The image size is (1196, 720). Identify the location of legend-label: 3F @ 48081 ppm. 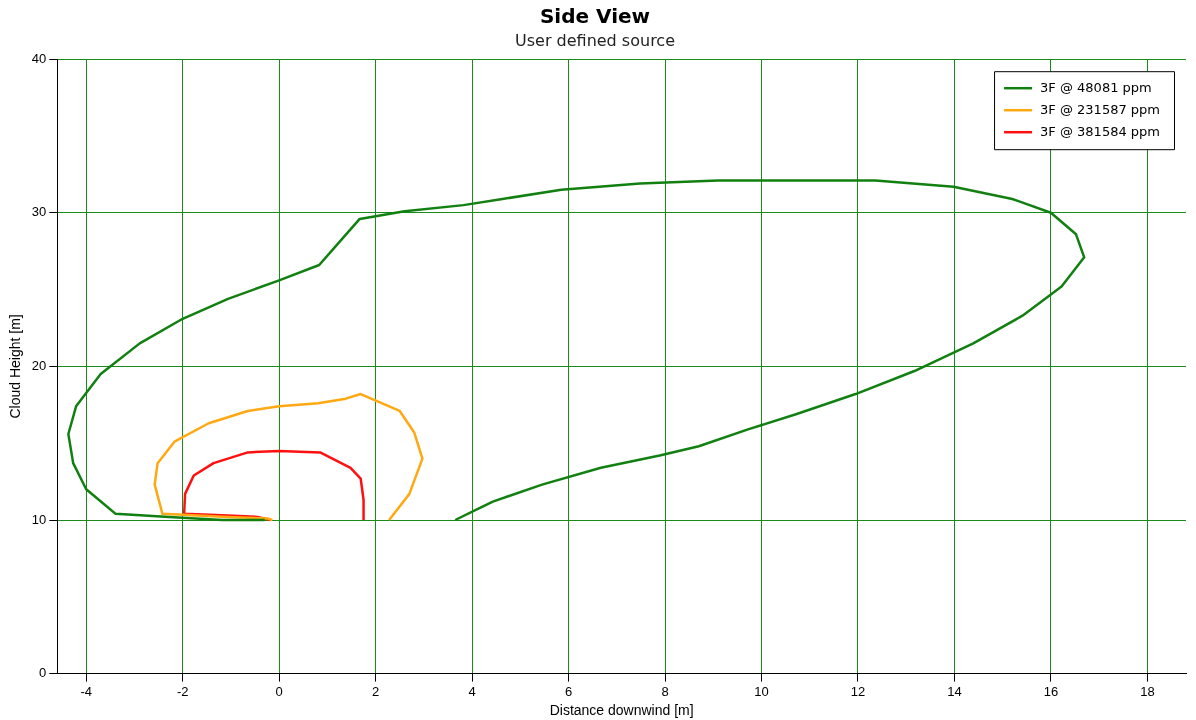
(1096, 87).